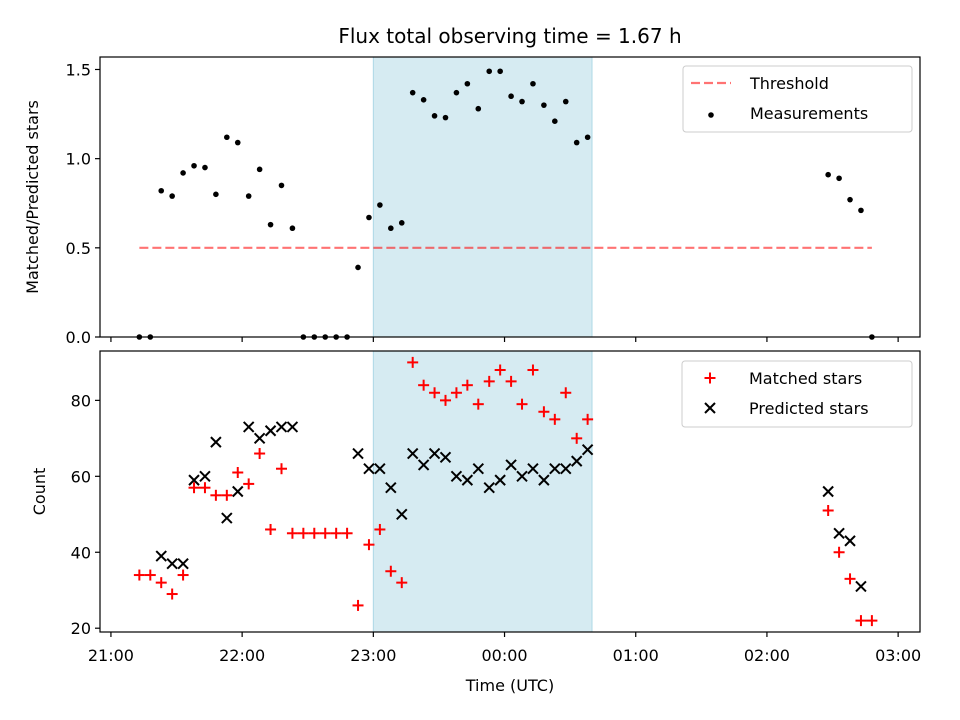 The width and height of the screenshot is (960, 720). Describe the element at coordinates (797, 99) in the screenshot. I see `legend-box` at that location.